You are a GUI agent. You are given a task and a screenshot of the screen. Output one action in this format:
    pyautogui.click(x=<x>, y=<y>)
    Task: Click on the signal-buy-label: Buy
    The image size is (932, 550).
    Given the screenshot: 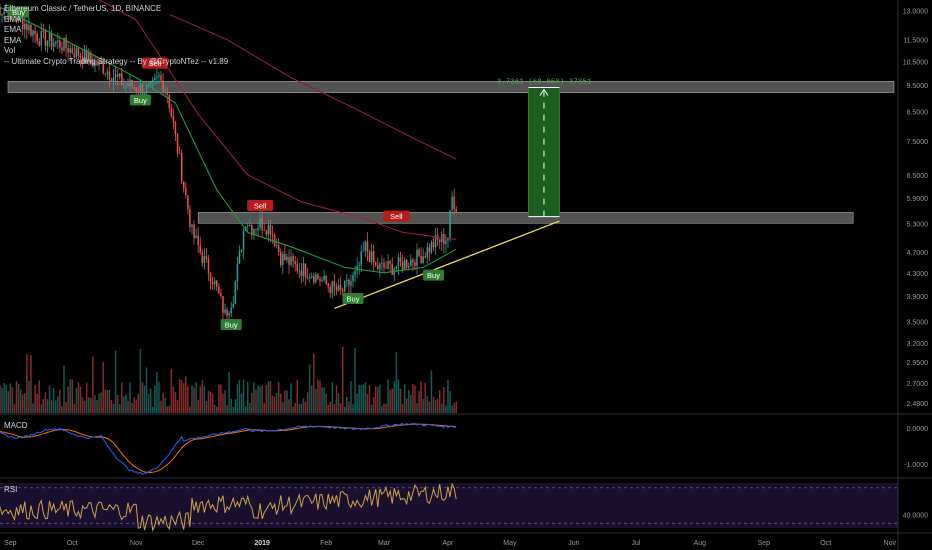 What is the action you would take?
    pyautogui.click(x=231, y=325)
    